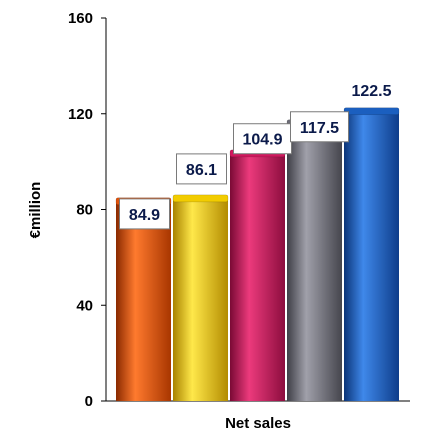 The height and width of the screenshot is (438, 430). I want to click on y-tick-label: 160, so click(80, 18).